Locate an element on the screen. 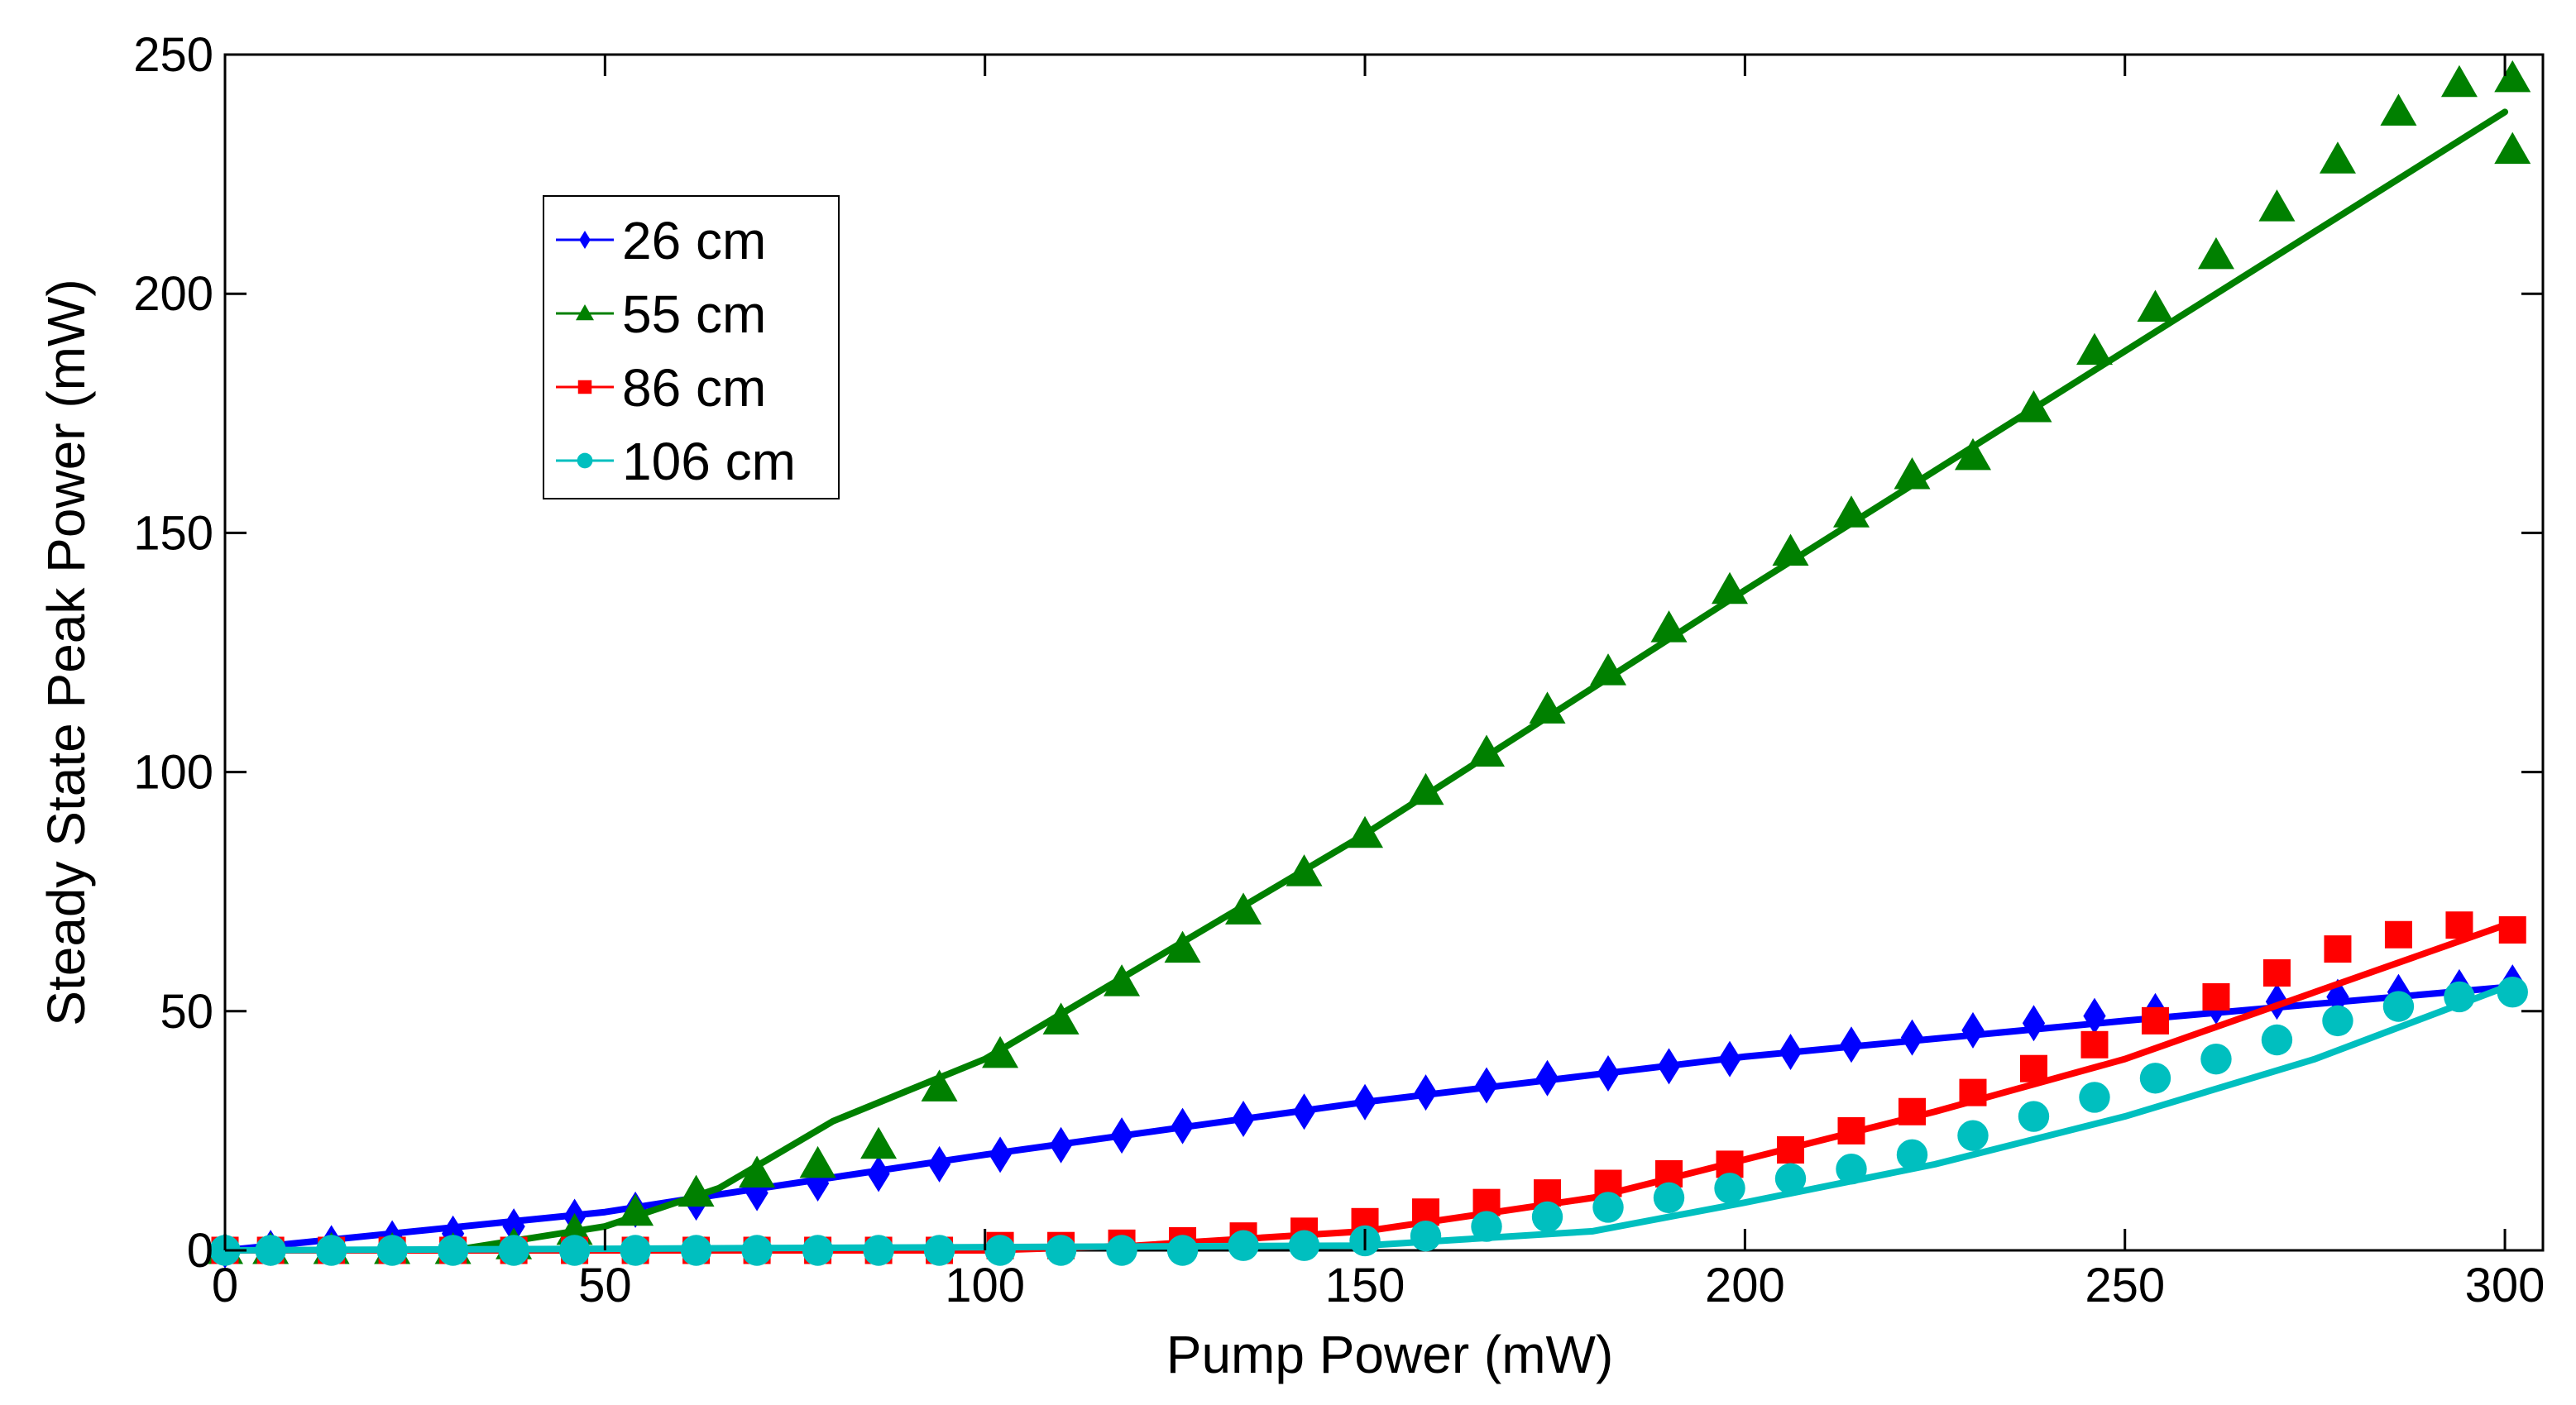  y-tick-label: 200 is located at coordinates (173, 294).